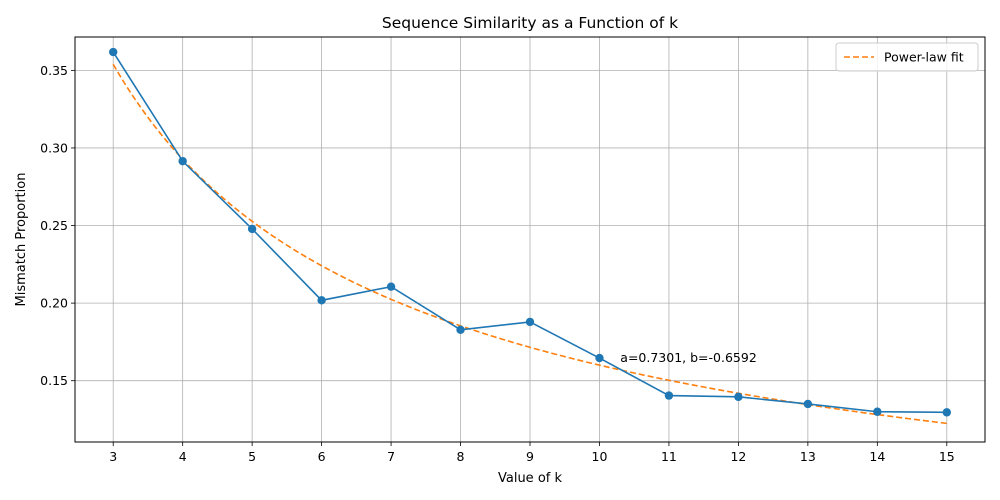 This screenshot has width=1000, height=500. Describe the element at coordinates (54, 70) in the screenshot. I see `y-tick-label: 0.35` at that location.